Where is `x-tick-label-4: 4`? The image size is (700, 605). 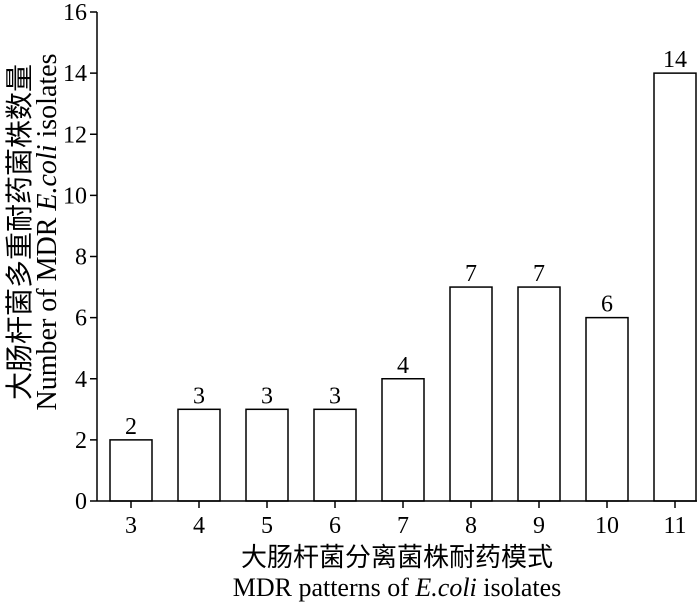
x-tick-label-4: 4 is located at coordinates (199, 526).